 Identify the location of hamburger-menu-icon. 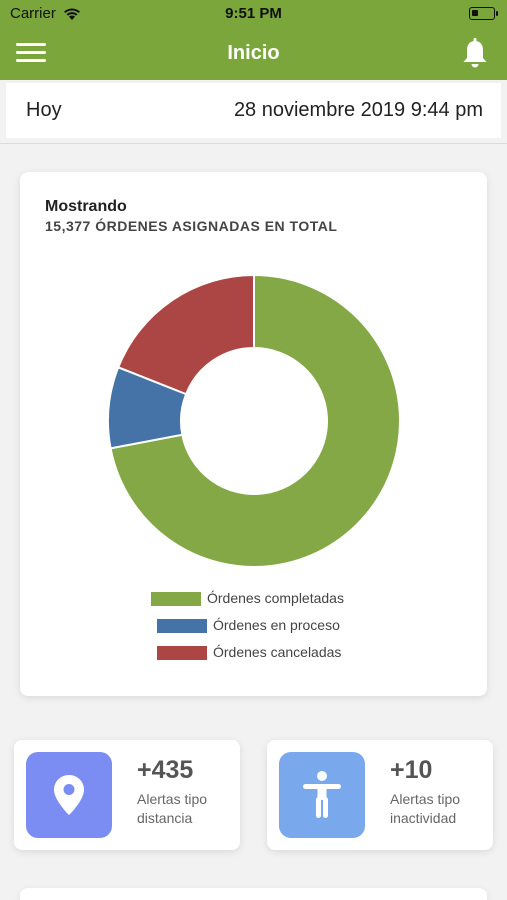
(31, 53).